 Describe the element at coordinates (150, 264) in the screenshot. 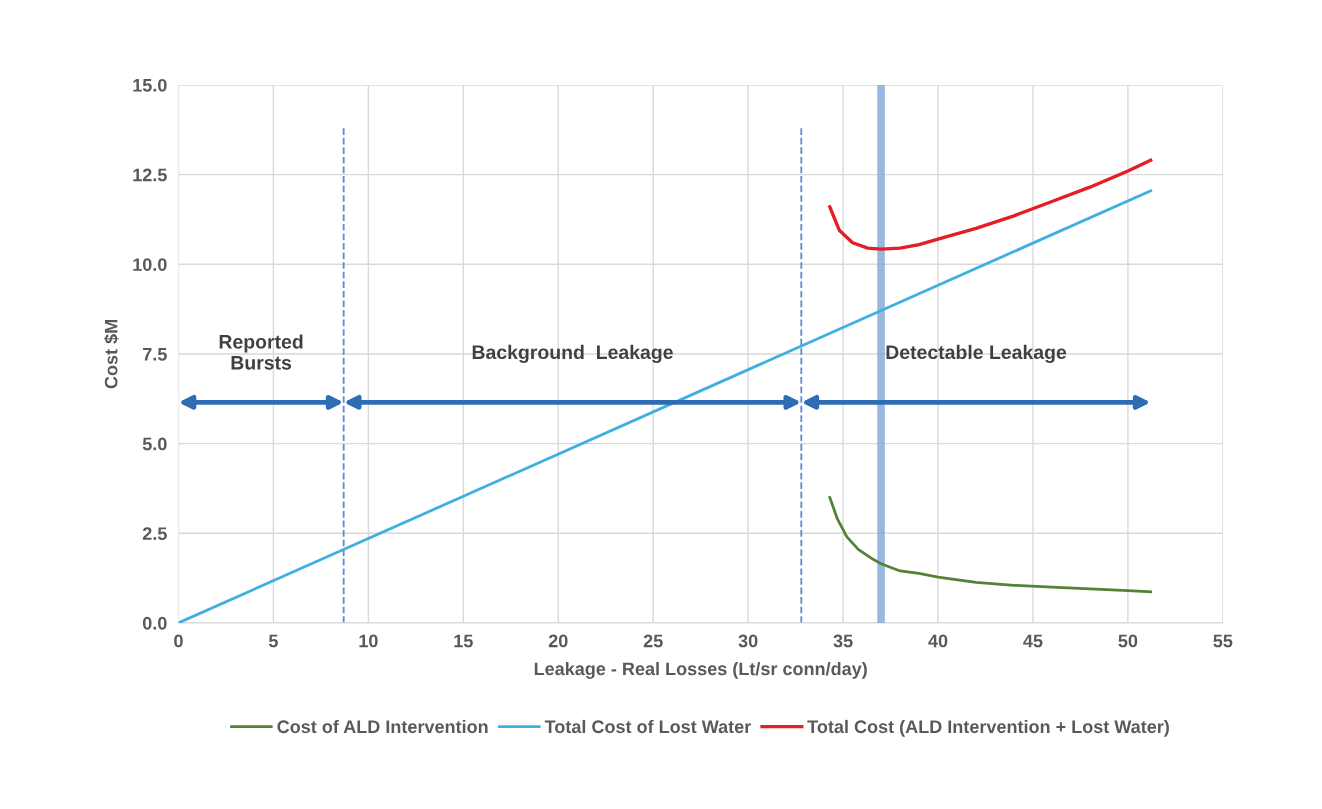

I see `y-tick-label: 10.0` at that location.